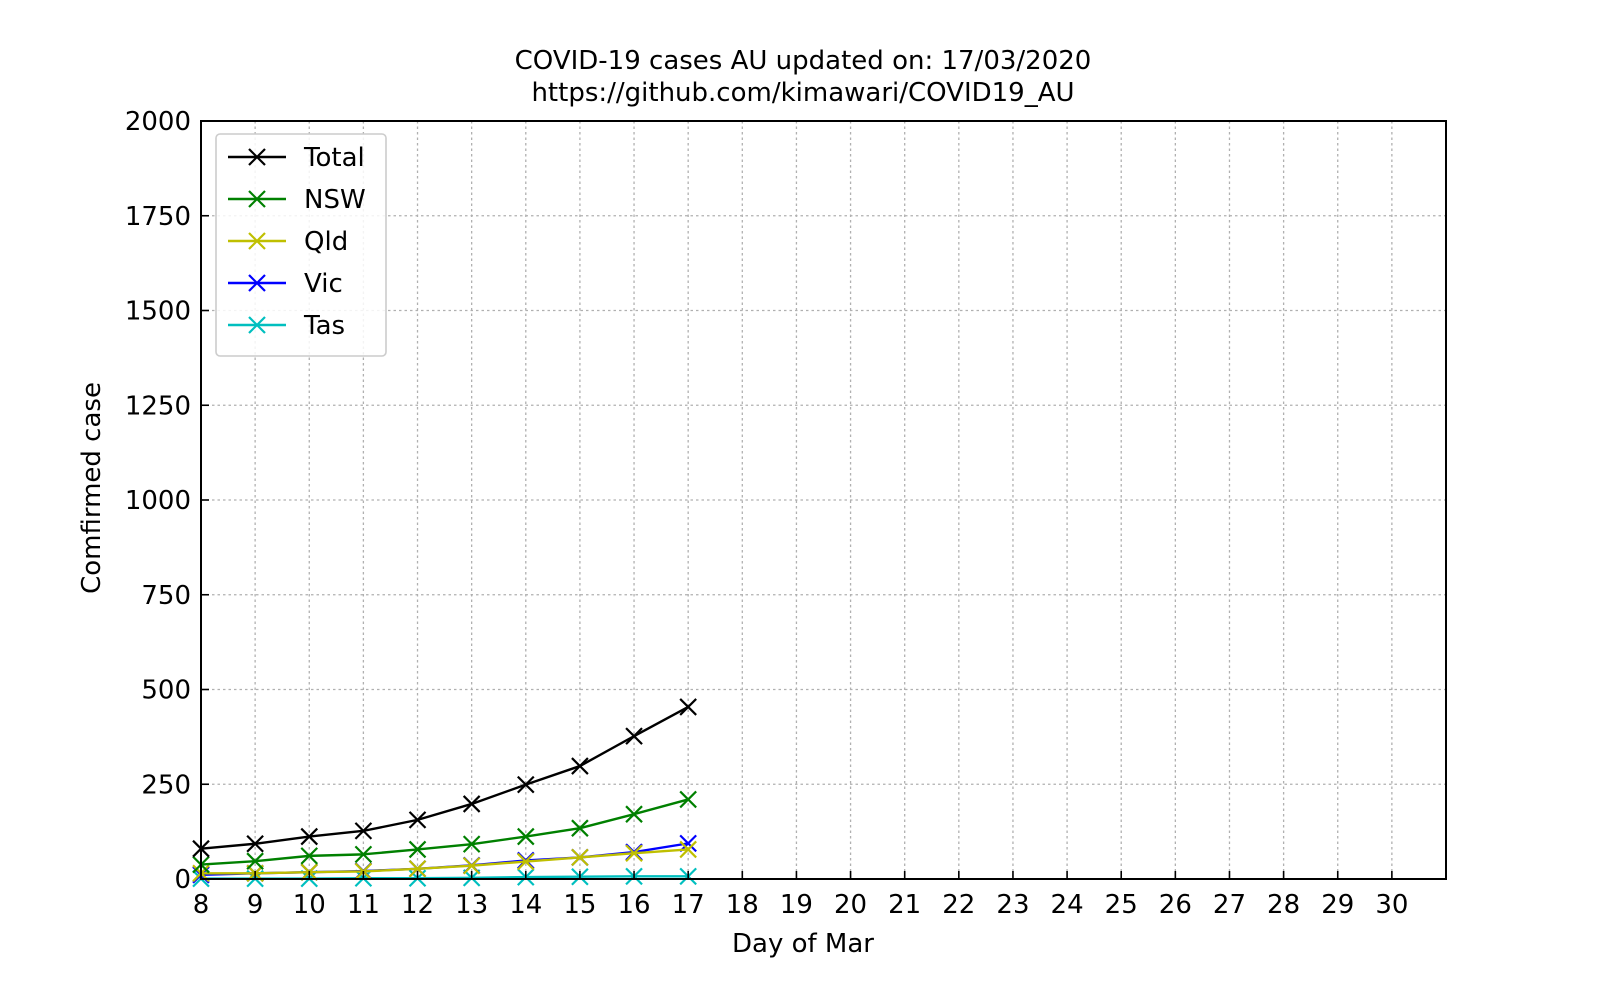 Image resolution: width=1600 pixels, height=1000 pixels. What do you see at coordinates (323, 284) in the screenshot?
I see `legend-label: Vic` at bounding box center [323, 284].